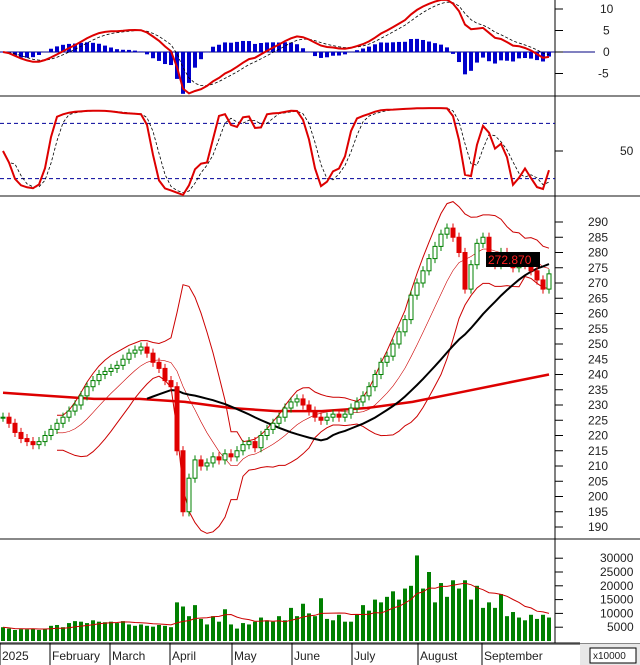  What do you see at coordinates (598, 375) in the screenshot?
I see `price-tick-label: 240` at bounding box center [598, 375].